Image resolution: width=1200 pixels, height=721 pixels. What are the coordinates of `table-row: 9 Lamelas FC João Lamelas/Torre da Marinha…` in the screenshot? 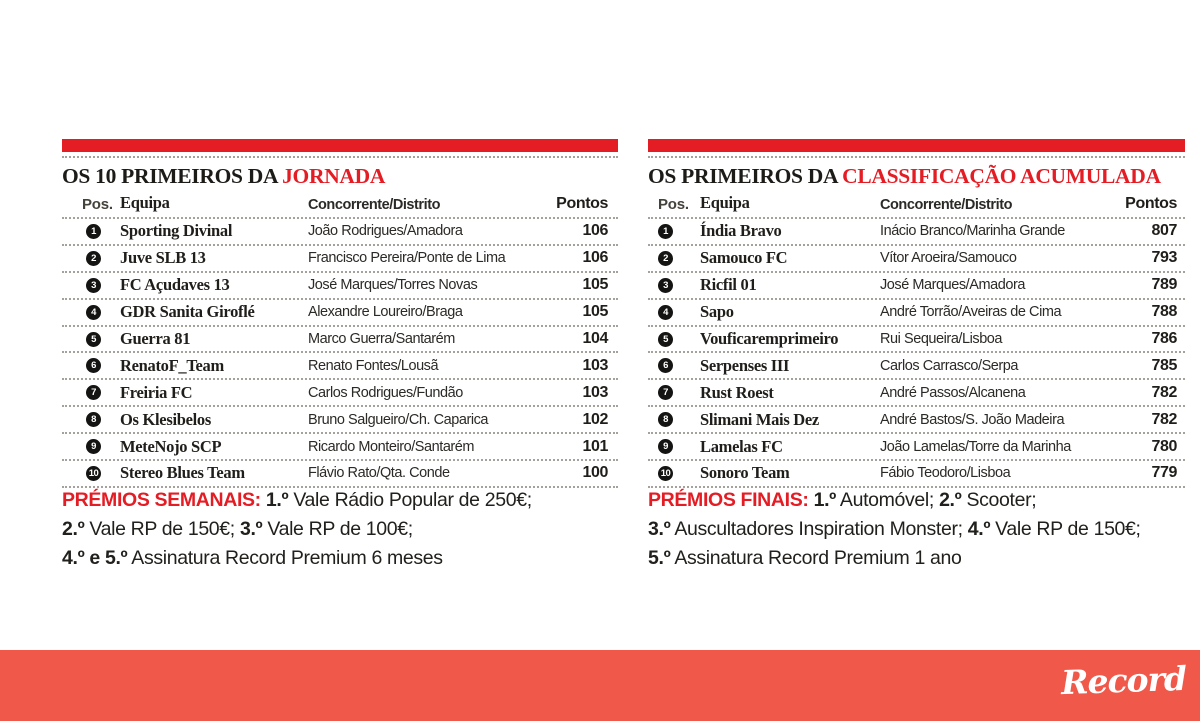 It's located at (916, 448).